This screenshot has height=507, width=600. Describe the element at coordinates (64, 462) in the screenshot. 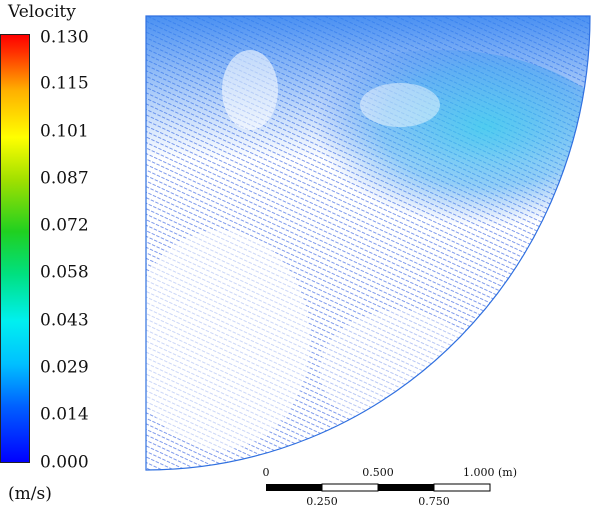

I see `legend-tick-label: 0.000` at that location.